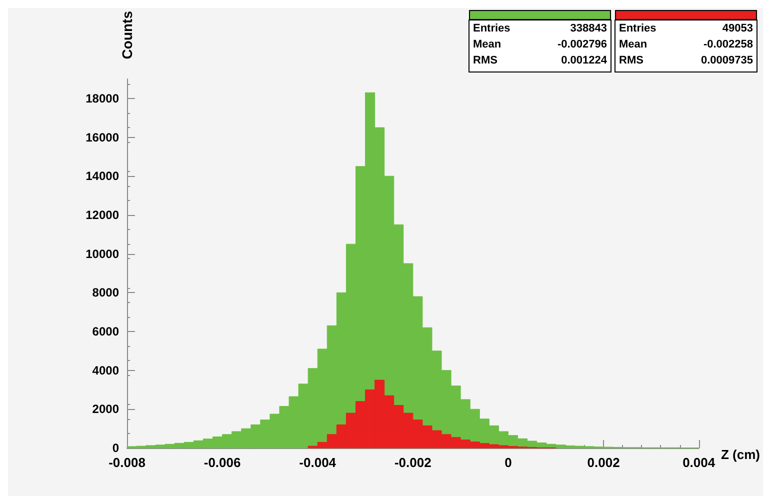 This screenshot has width=771, height=504. What do you see at coordinates (413, 462) in the screenshot?
I see `x-tick-label: -0.002` at bounding box center [413, 462].